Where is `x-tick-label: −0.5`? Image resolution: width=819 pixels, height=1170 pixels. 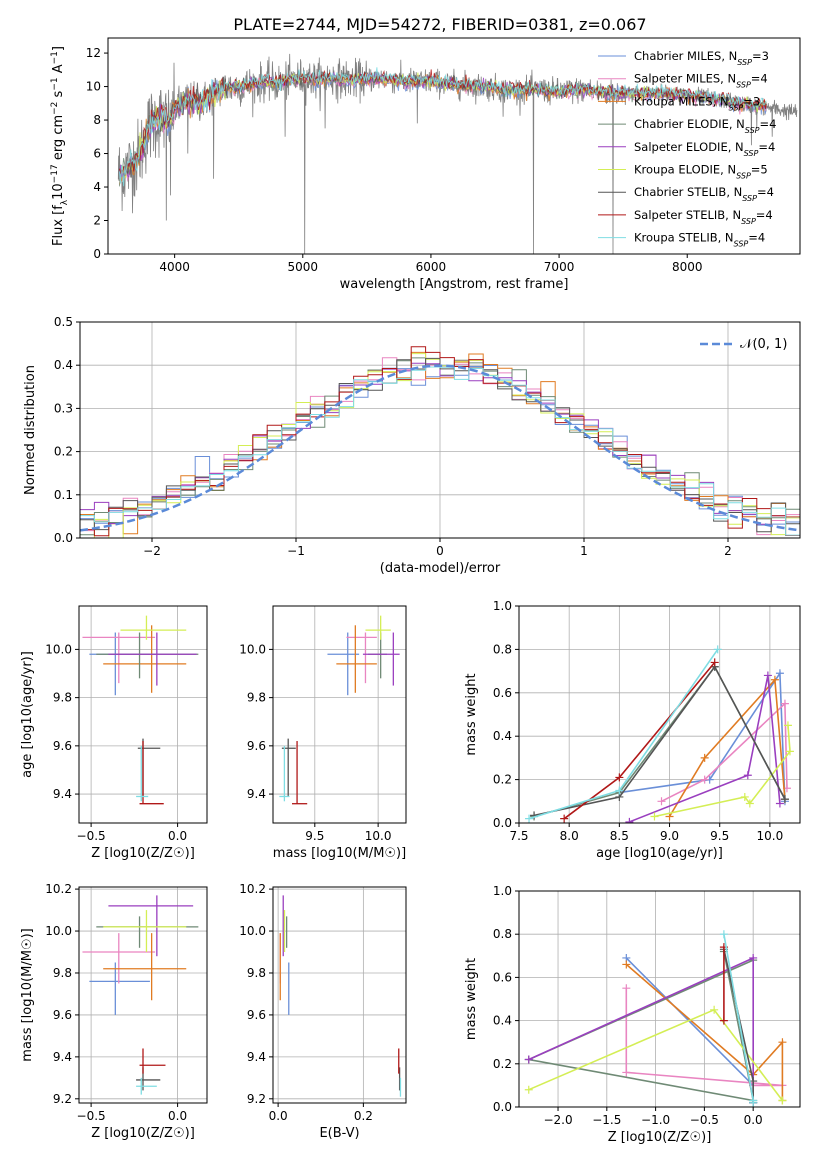 x-tick-label: −0.5 is located at coordinates (91, 836).